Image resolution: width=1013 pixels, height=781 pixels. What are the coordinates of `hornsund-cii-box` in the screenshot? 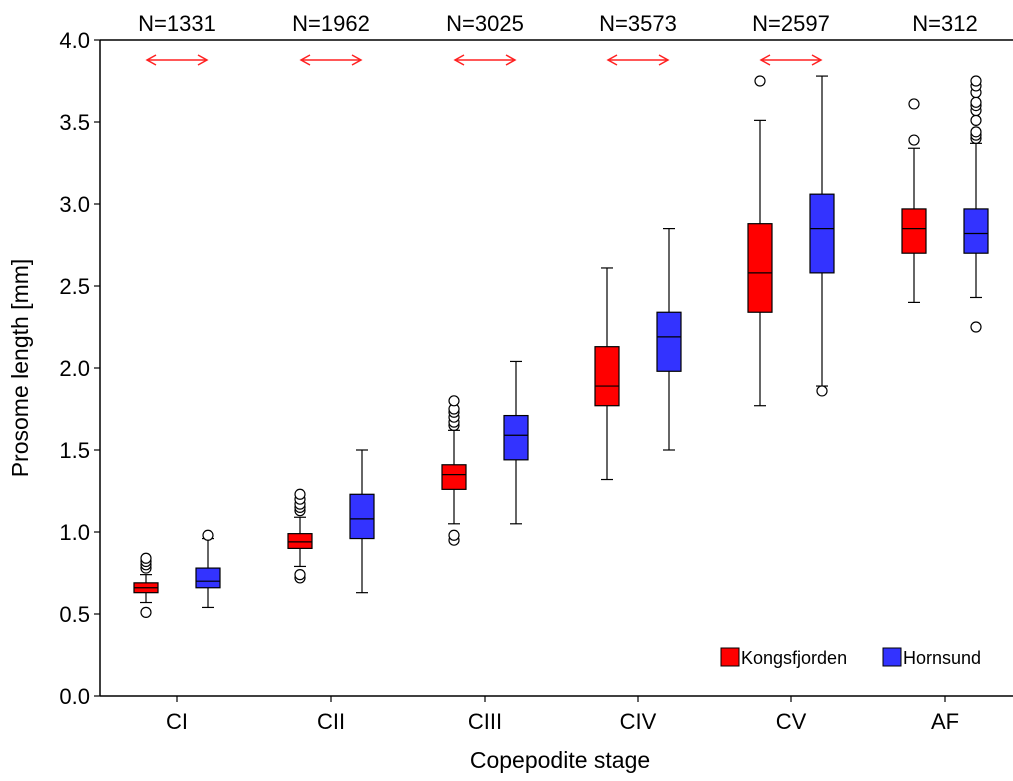 It's located at (362, 516).